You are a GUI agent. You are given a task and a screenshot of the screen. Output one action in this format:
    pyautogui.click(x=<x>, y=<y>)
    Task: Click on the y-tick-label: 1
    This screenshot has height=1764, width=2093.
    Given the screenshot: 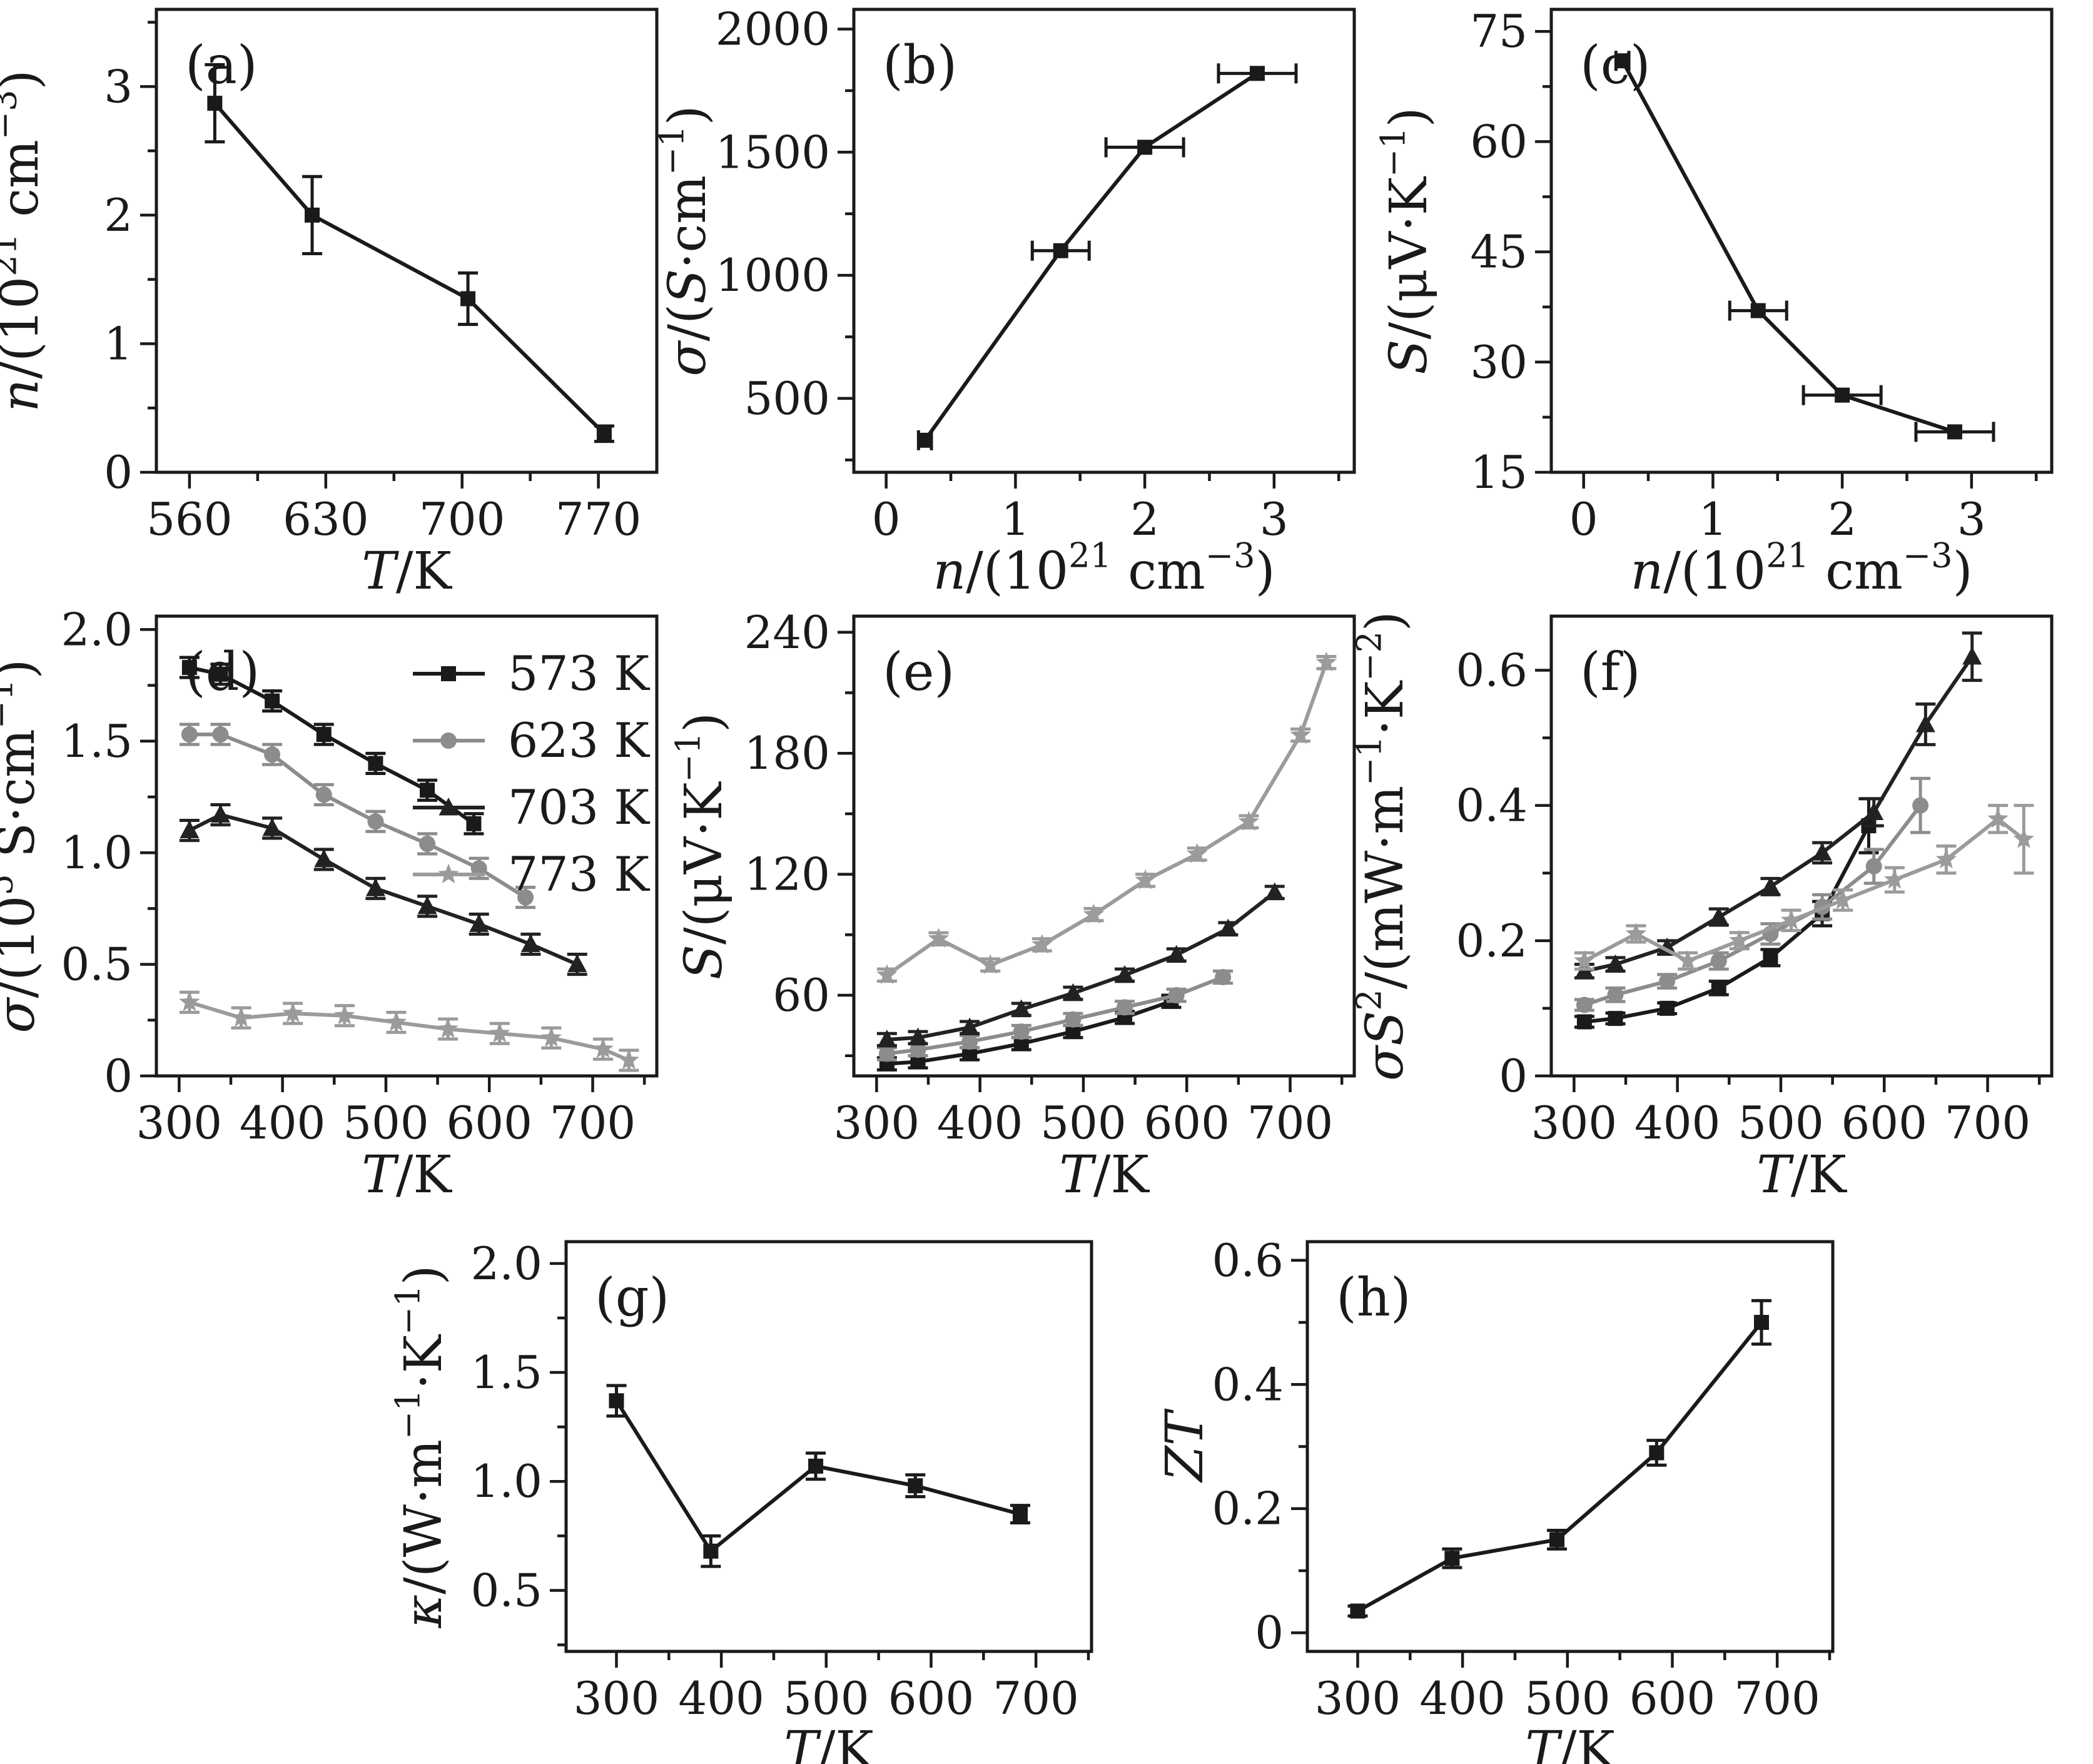 What is the action you would take?
    pyautogui.click(x=118, y=343)
    